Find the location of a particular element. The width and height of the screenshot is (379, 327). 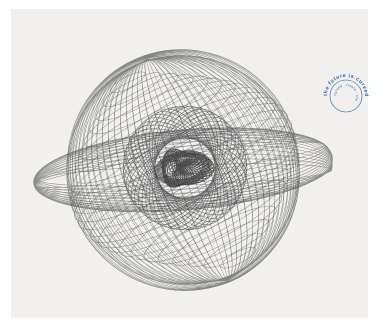

seal-ring is located at coordinates (346, 96).